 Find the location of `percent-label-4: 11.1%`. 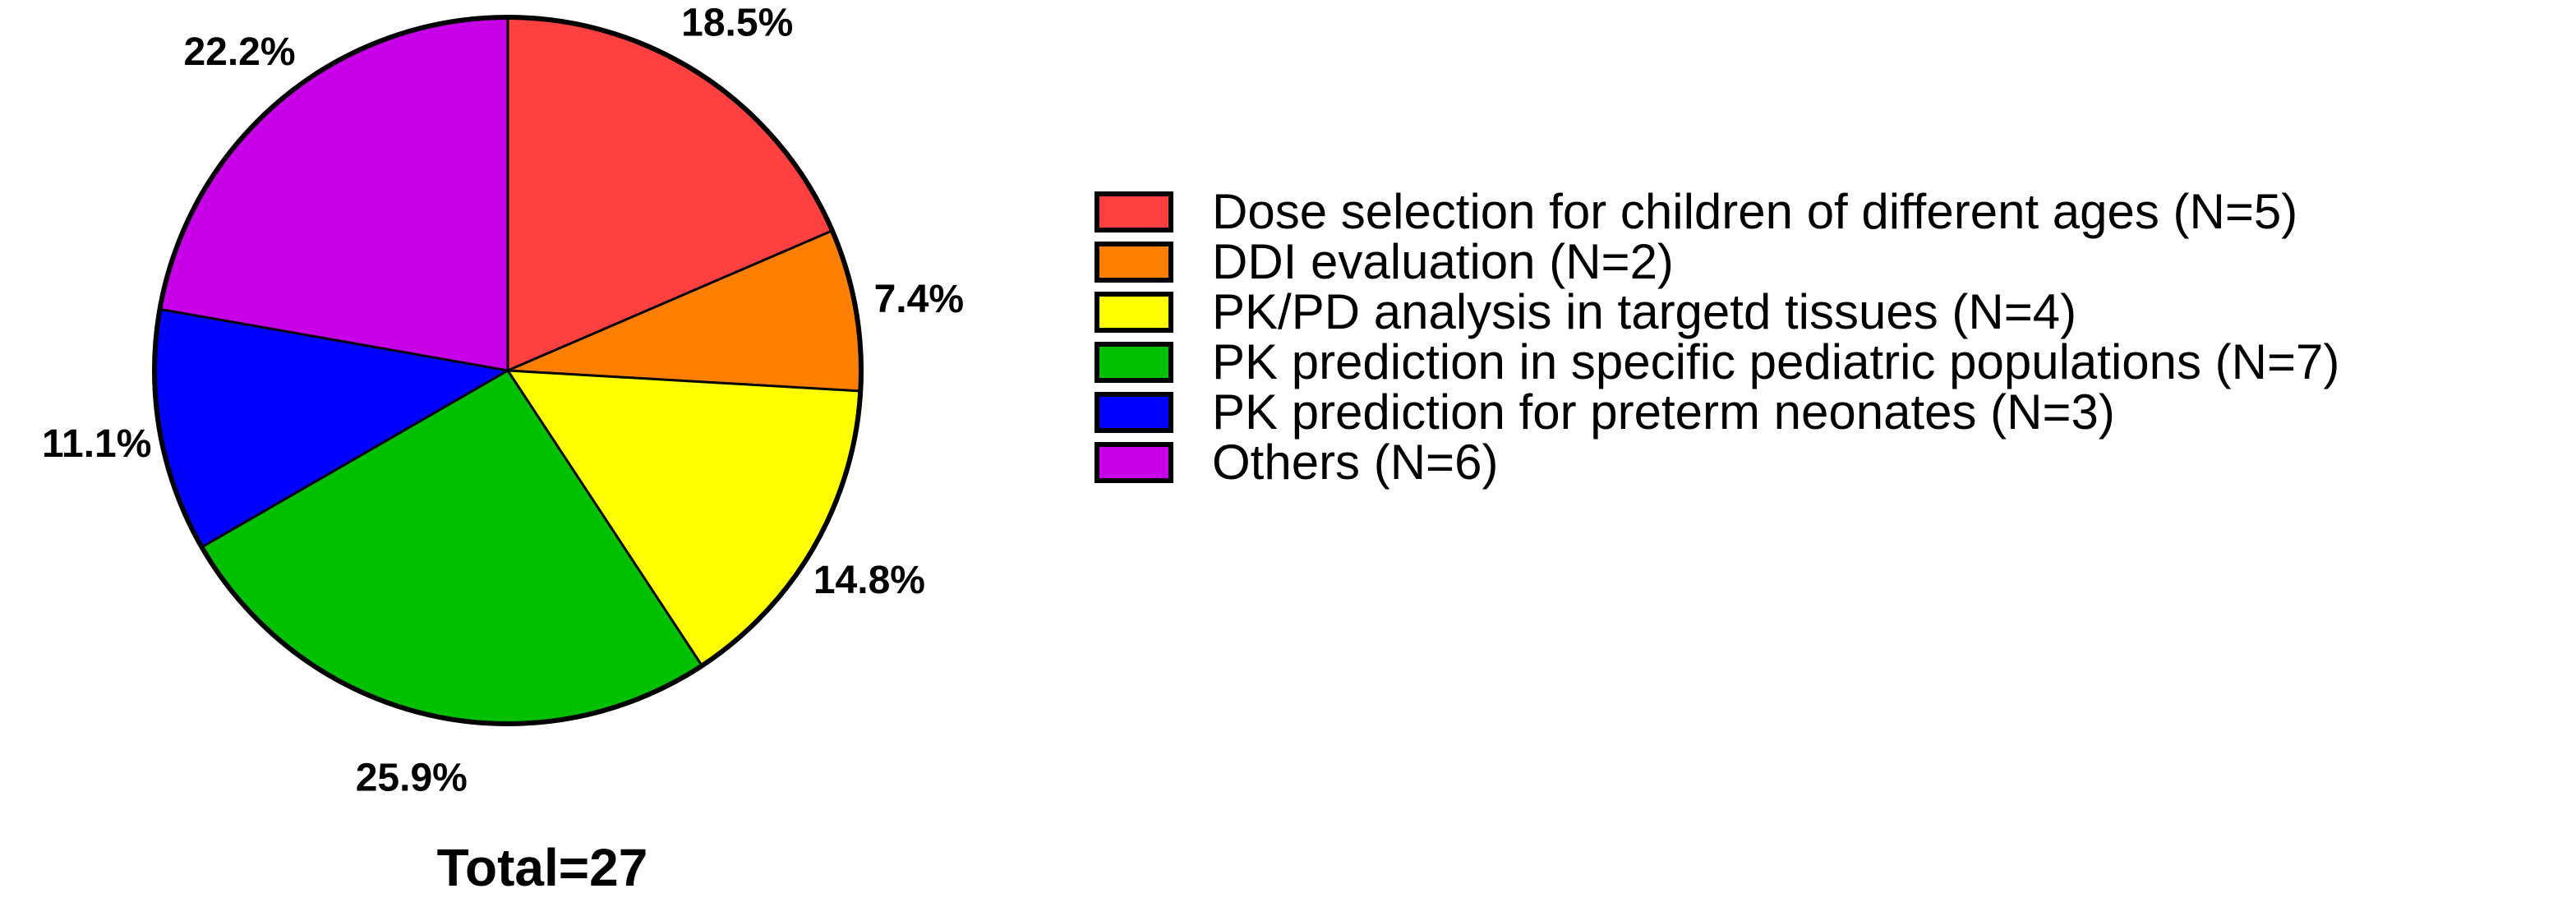

percent-label-4: 11.1% is located at coordinates (96, 444).